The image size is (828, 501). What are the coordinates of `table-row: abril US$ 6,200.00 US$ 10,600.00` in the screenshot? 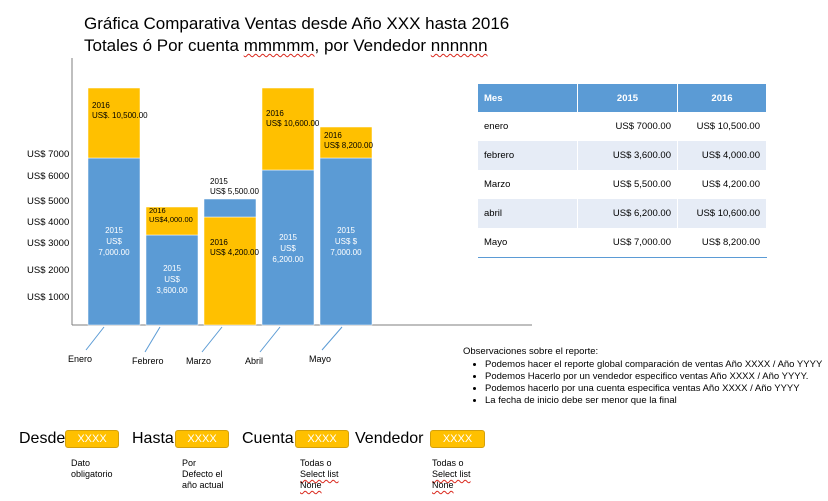 It's located at (622, 213).